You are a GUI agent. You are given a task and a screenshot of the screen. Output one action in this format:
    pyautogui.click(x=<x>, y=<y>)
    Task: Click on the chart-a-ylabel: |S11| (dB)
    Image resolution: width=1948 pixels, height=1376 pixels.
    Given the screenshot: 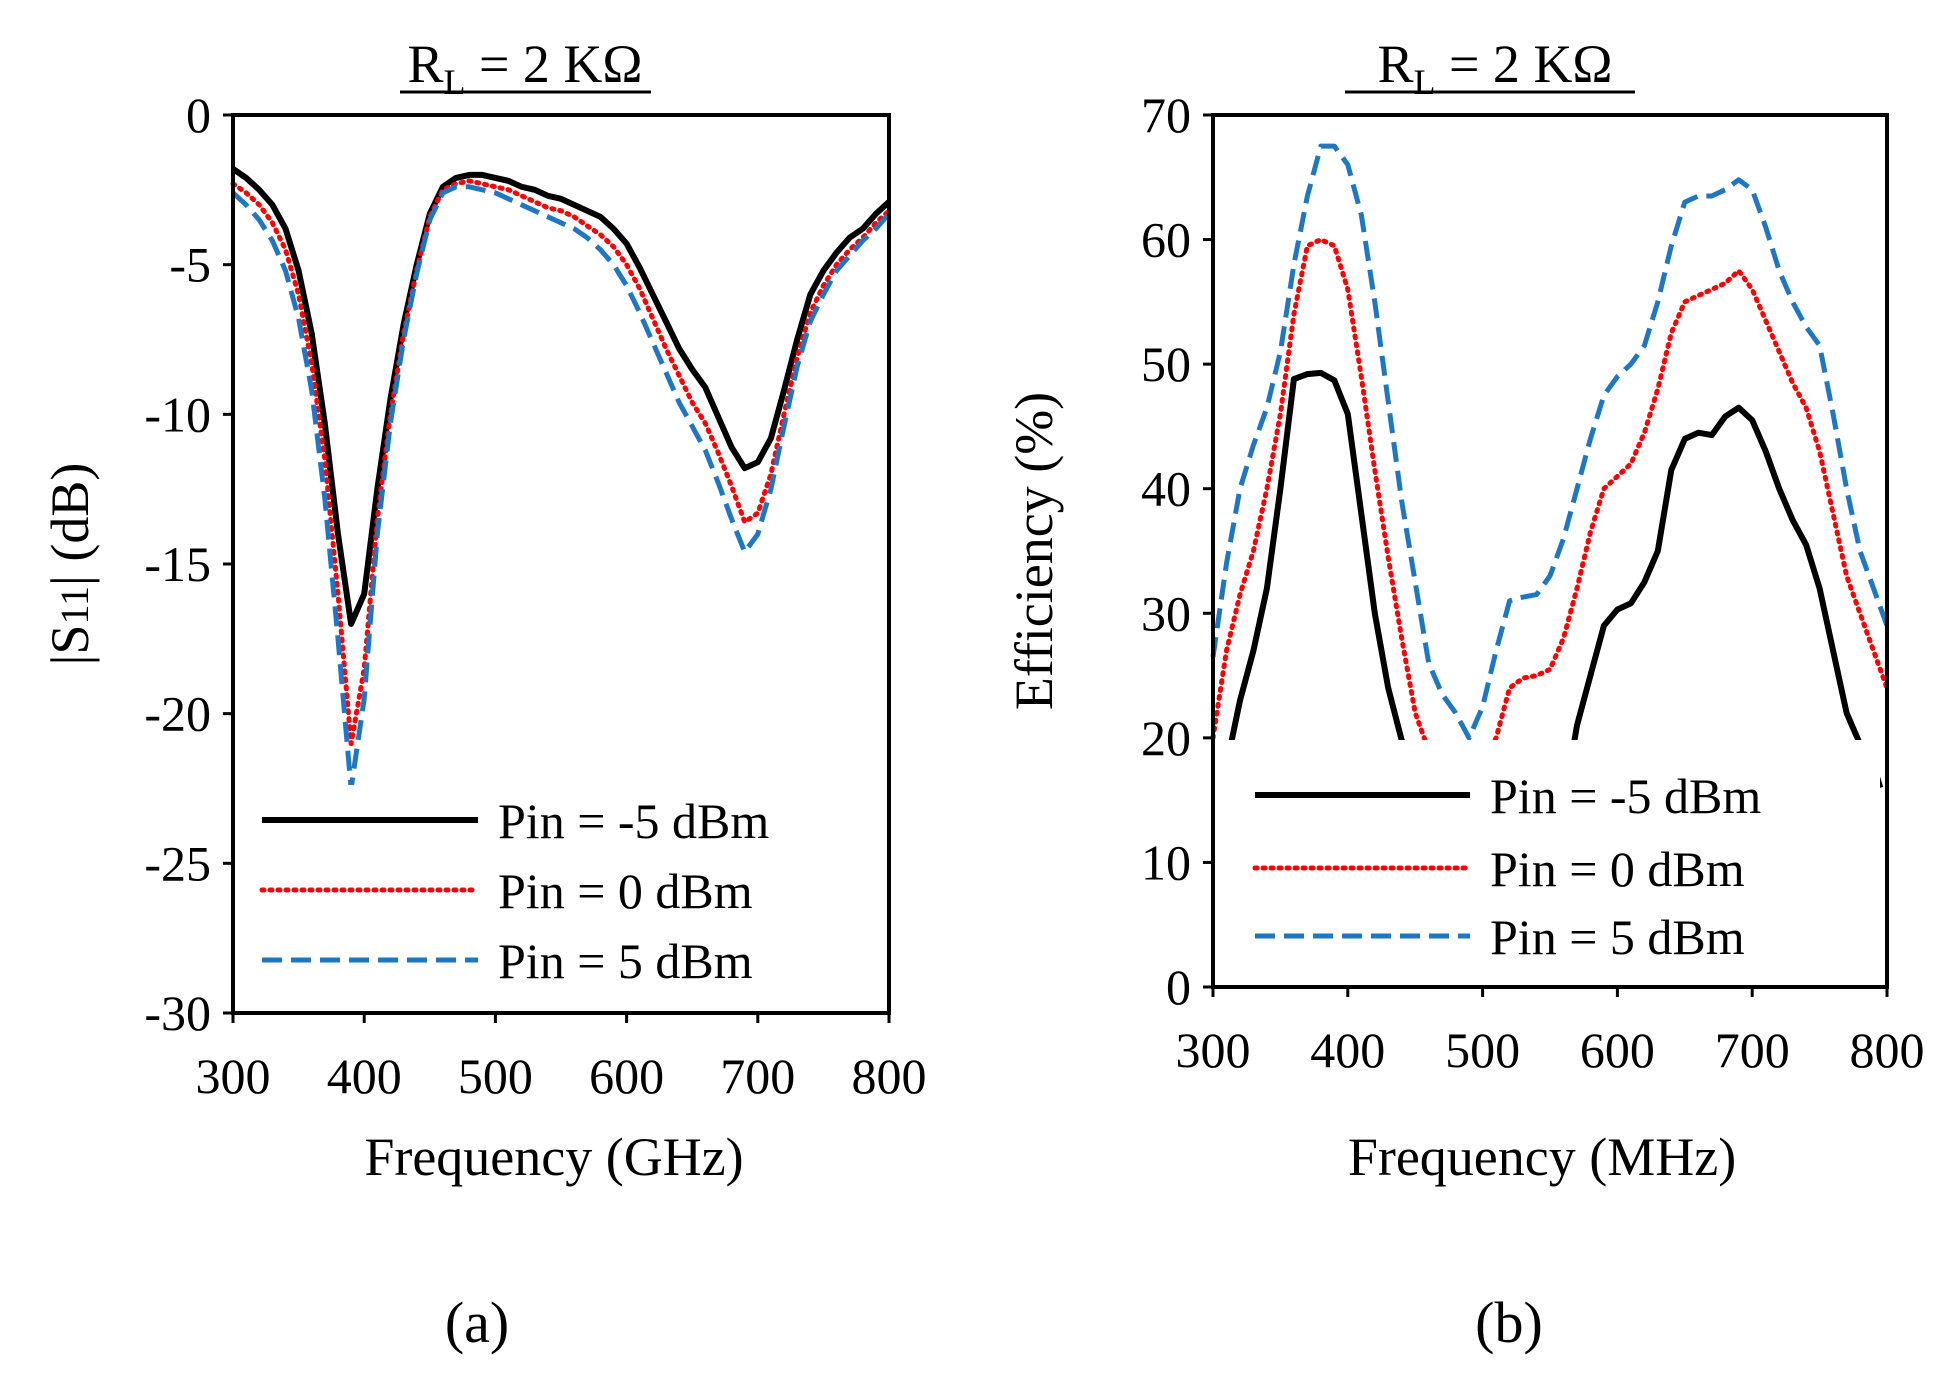 What is the action you would take?
    pyautogui.click(x=70, y=564)
    